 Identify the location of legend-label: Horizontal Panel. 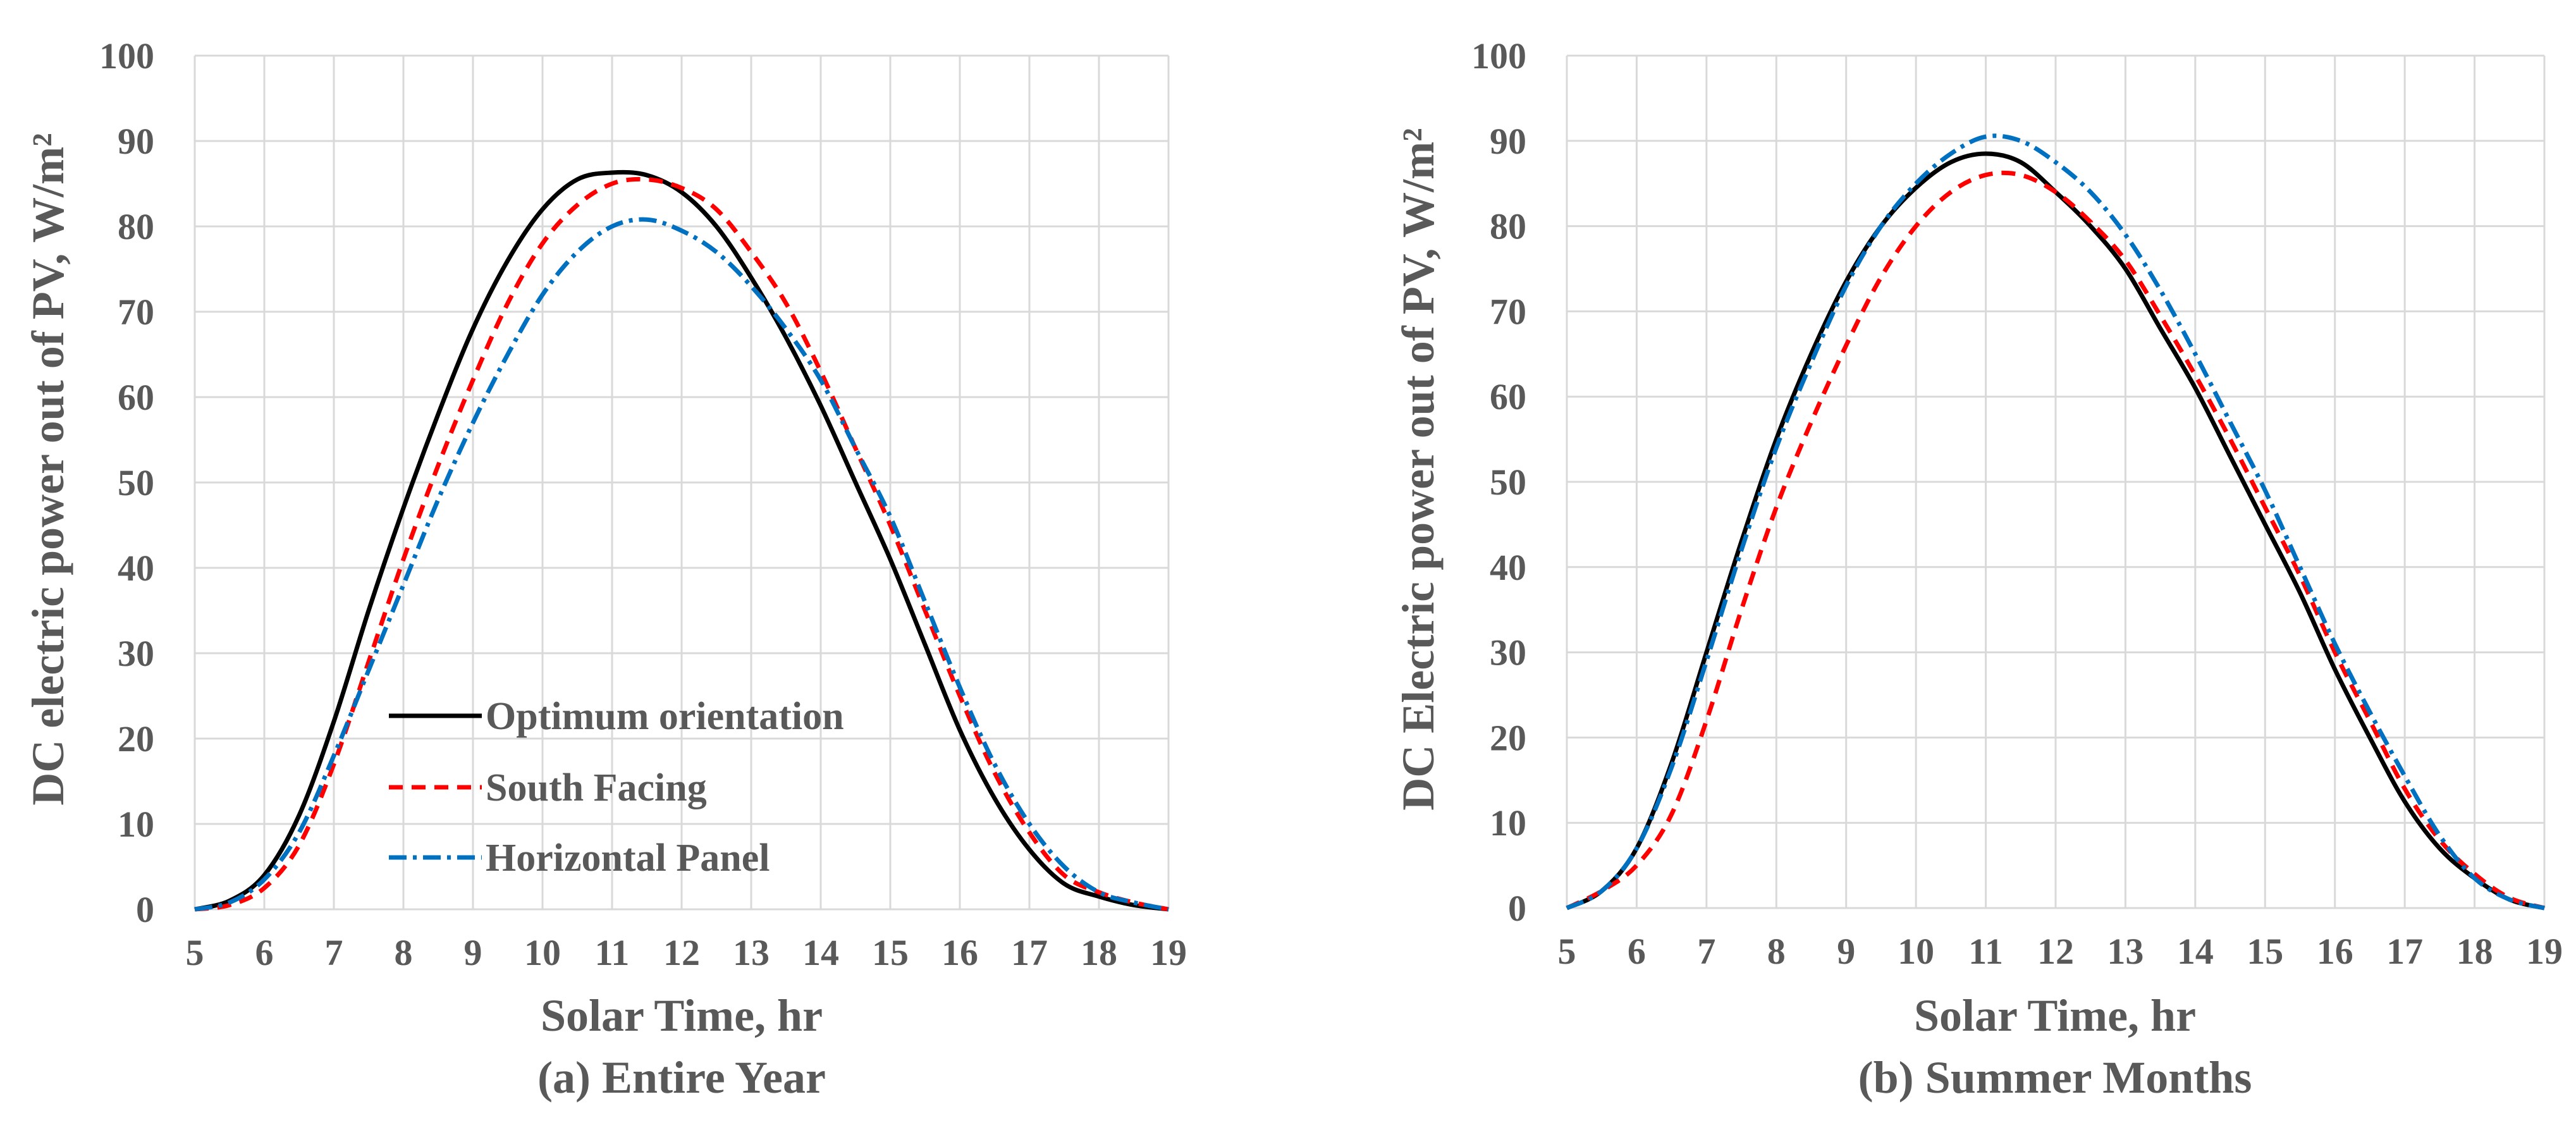
(628, 858).